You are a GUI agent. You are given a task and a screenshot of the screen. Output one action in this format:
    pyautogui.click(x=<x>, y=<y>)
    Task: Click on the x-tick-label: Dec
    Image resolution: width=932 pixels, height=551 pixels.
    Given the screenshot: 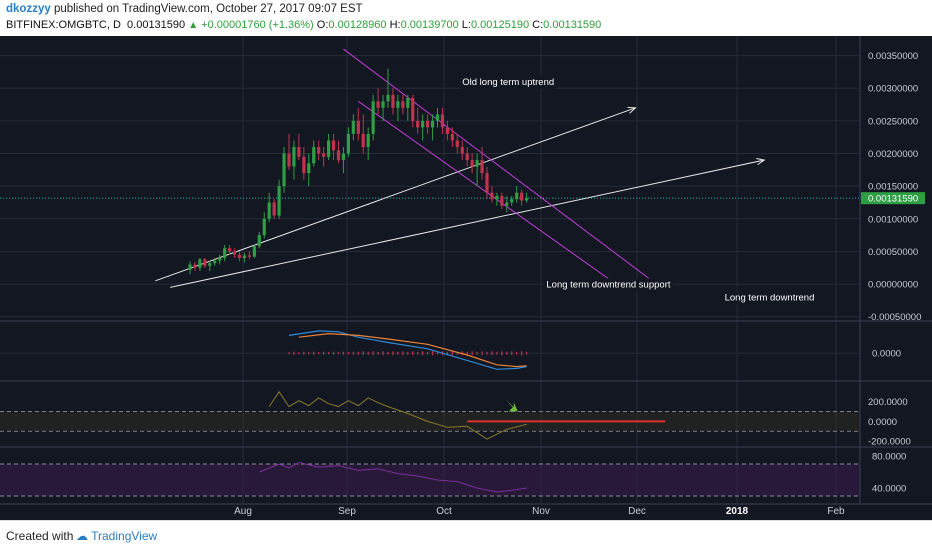 What is the action you would take?
    pyautogui.click(x=637, y=511)
    